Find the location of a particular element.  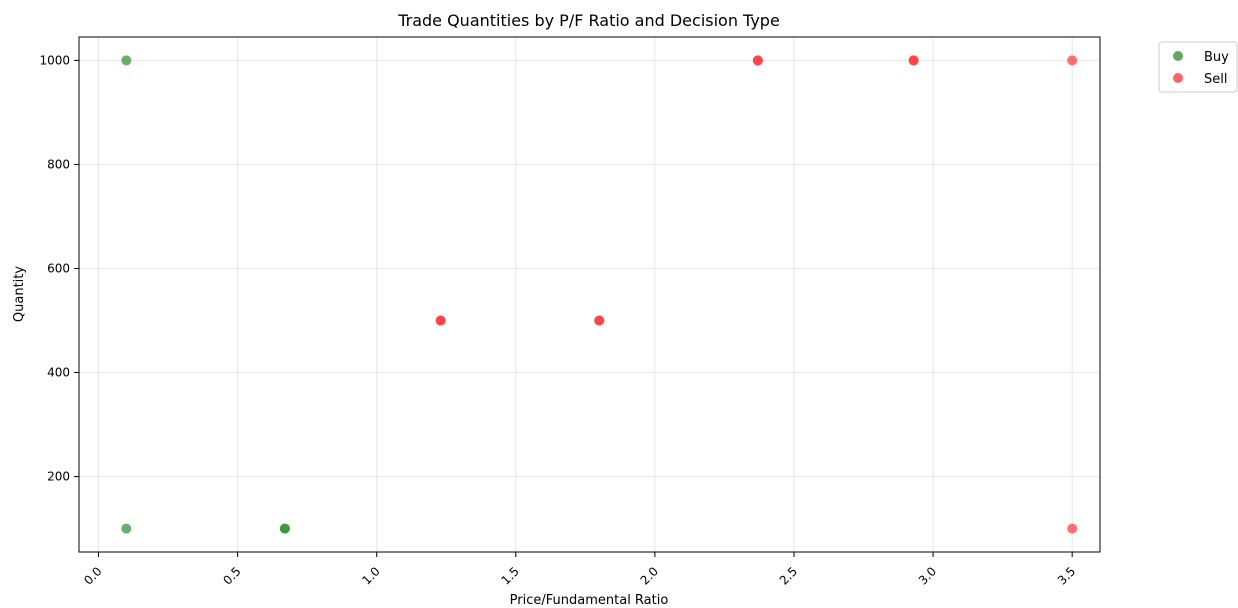

legend-label-buy: Buy is located at coordinates (1216, 57).